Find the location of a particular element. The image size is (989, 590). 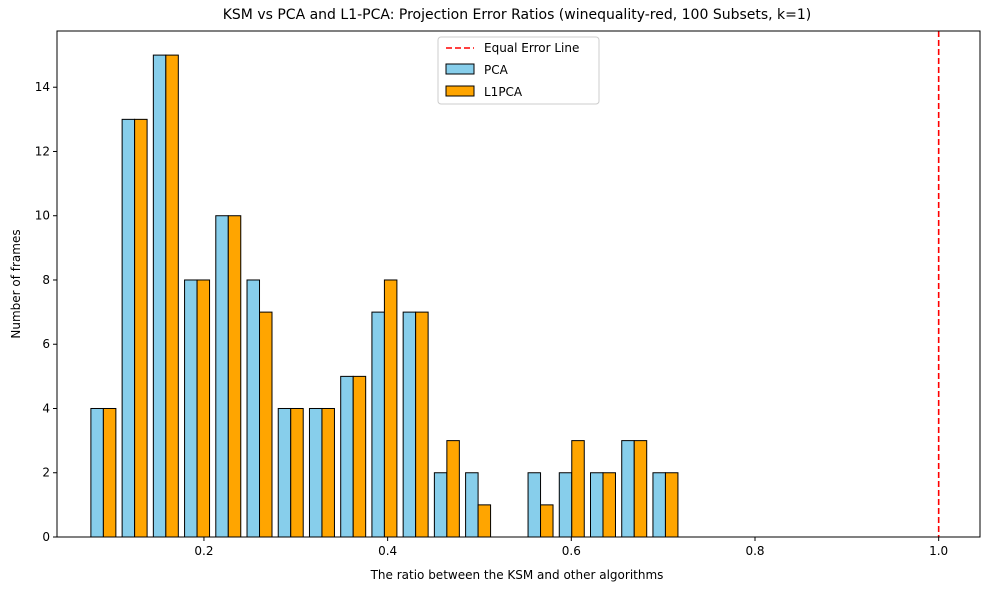

x-tick-label: 1.0 is located at coordinates (938, 551).